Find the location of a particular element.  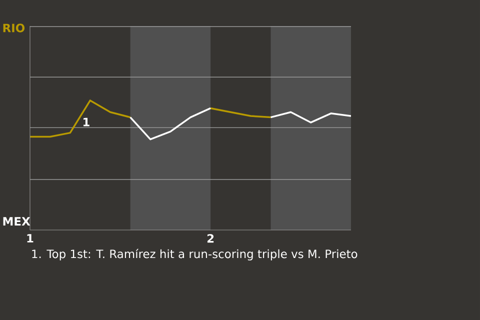

annotation: MEX is located at coordinates (16, 221).